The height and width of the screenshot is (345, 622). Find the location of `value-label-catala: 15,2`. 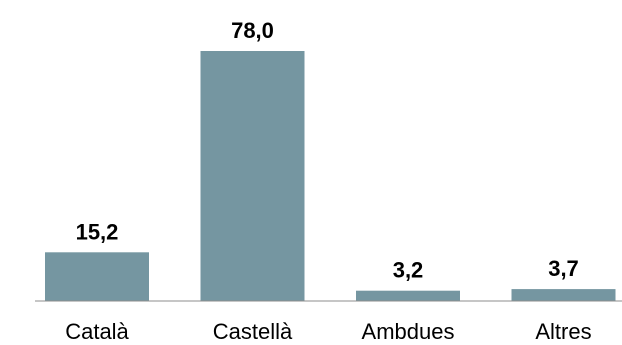

value-label-catala: 15,2 is located at coordinates (97, 231).